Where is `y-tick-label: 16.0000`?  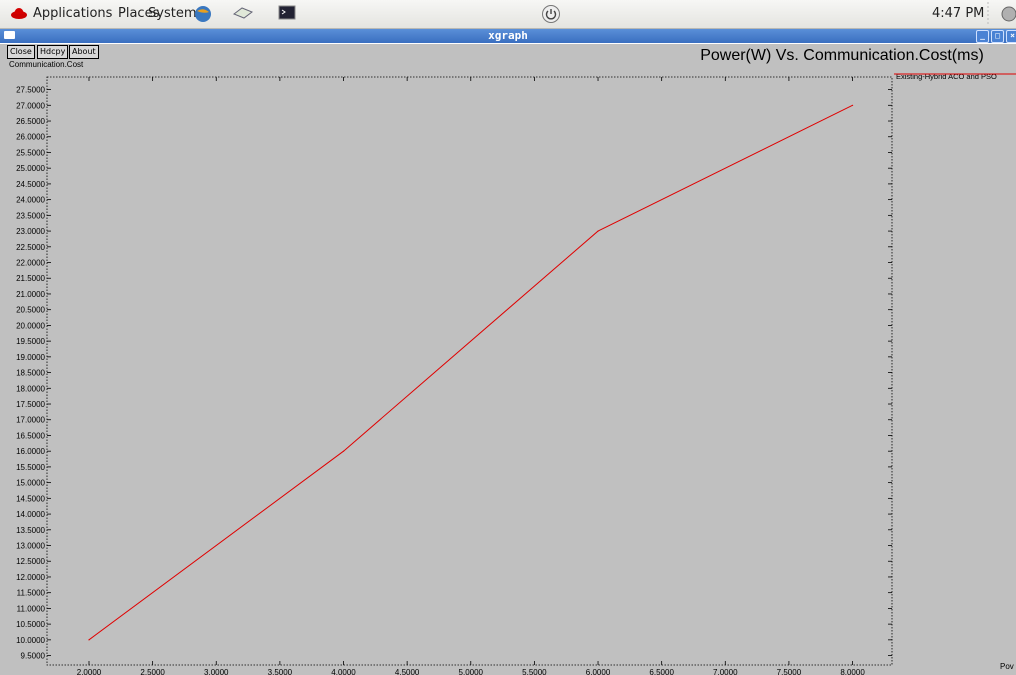
y-tick-label: 16.0000 is located at coordinates (30, 451).